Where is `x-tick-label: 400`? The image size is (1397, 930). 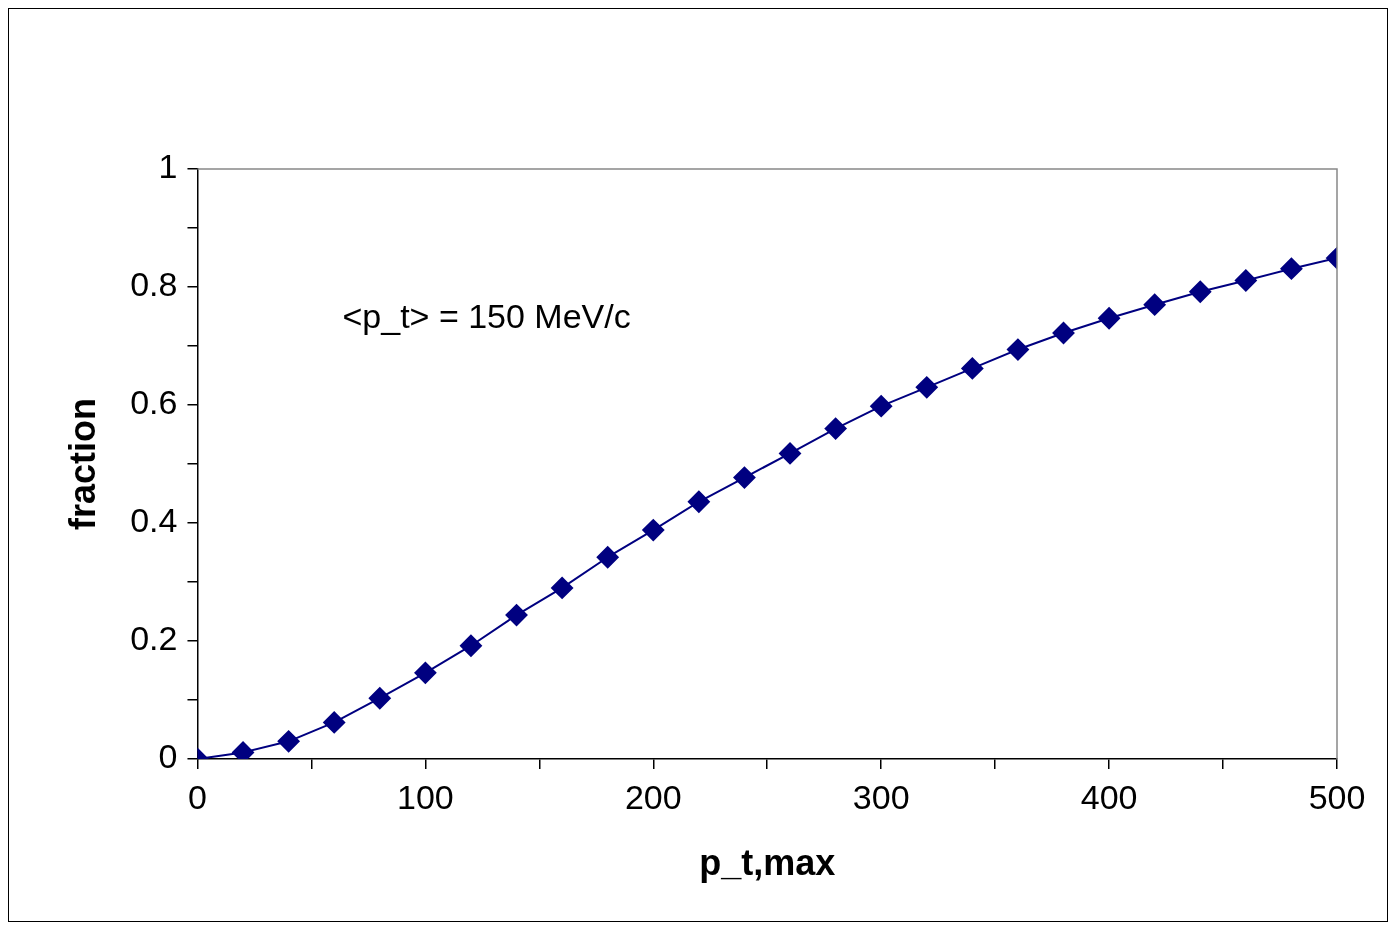 x-tick-label: 400 is located at coordinates (1109, 796).